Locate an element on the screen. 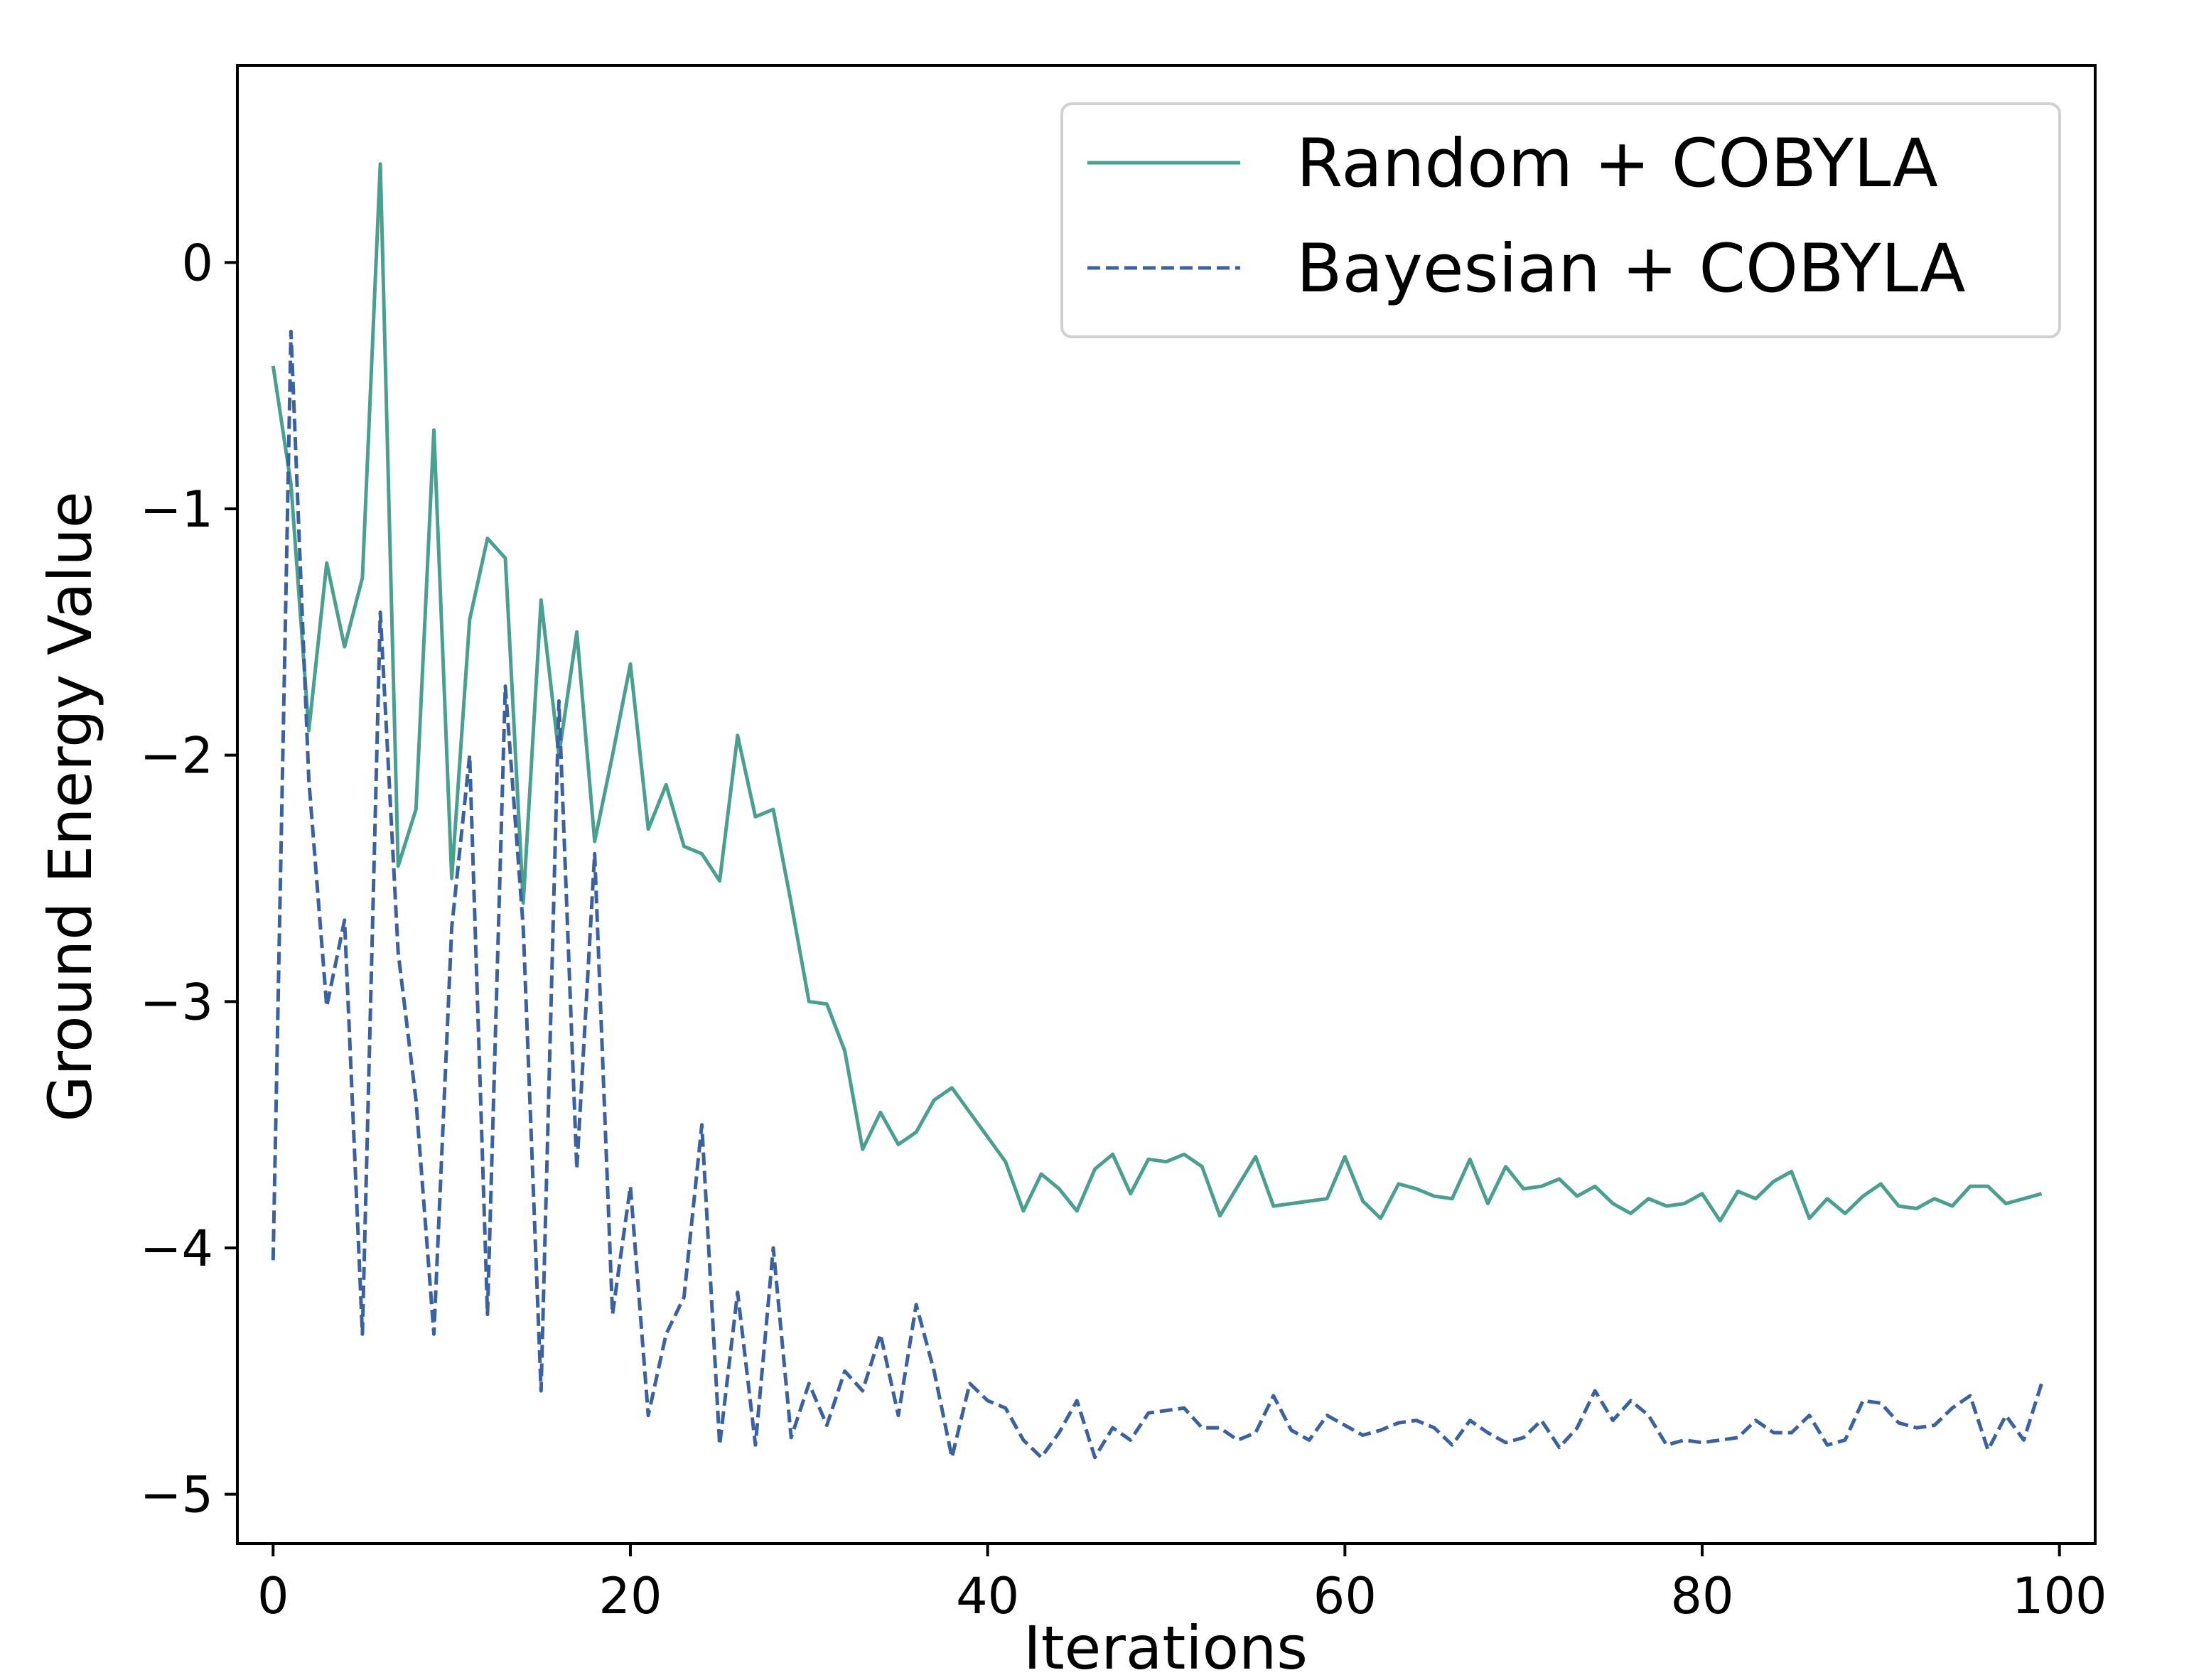  legend: Random + COBYLA Bayesian + COBYLA is located at coordinates (1561, 220).